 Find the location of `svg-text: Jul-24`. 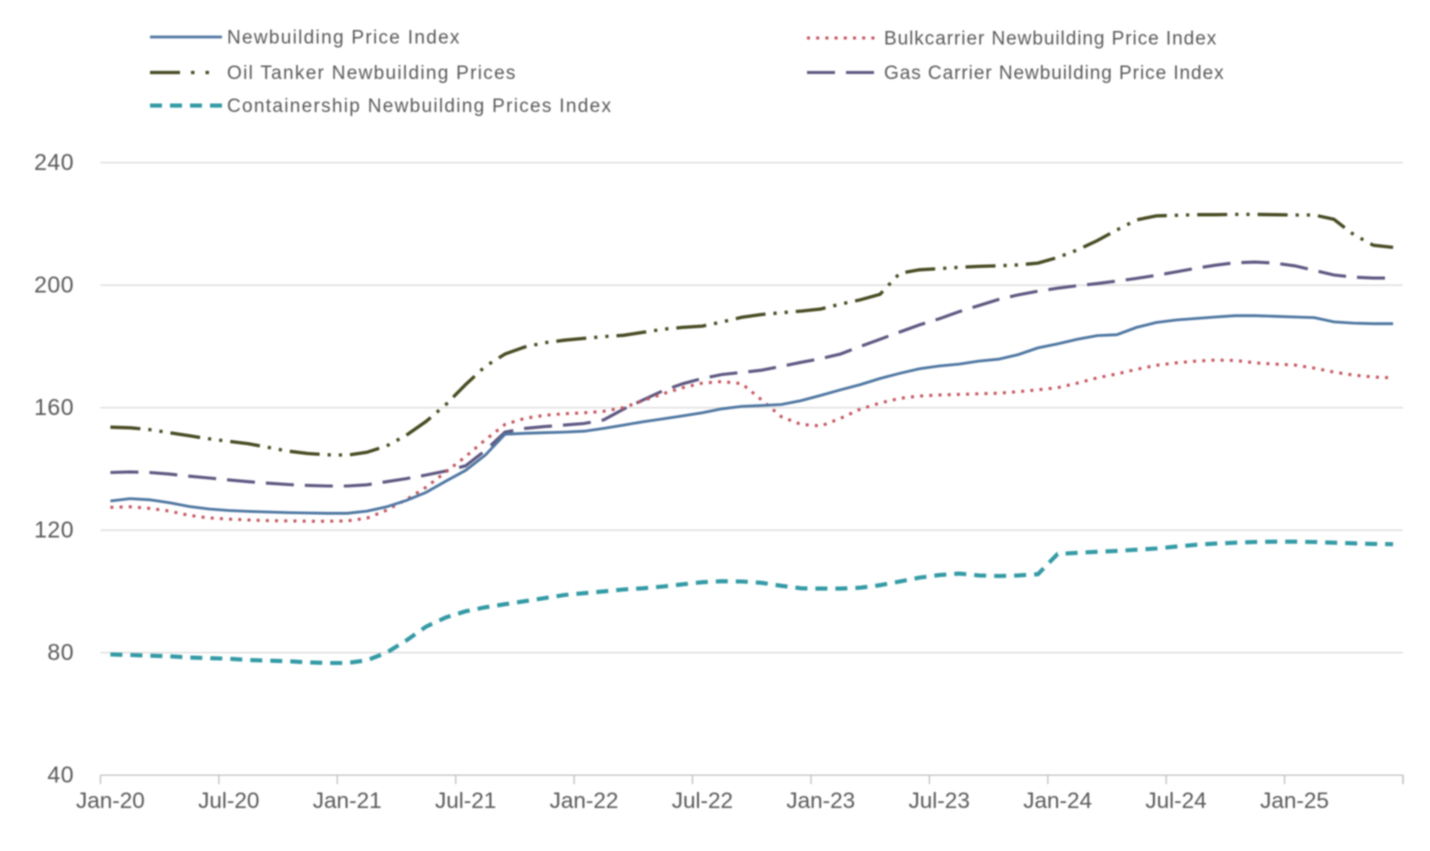

svg-text: Jul-24 is located at coordinates (1175, 800).